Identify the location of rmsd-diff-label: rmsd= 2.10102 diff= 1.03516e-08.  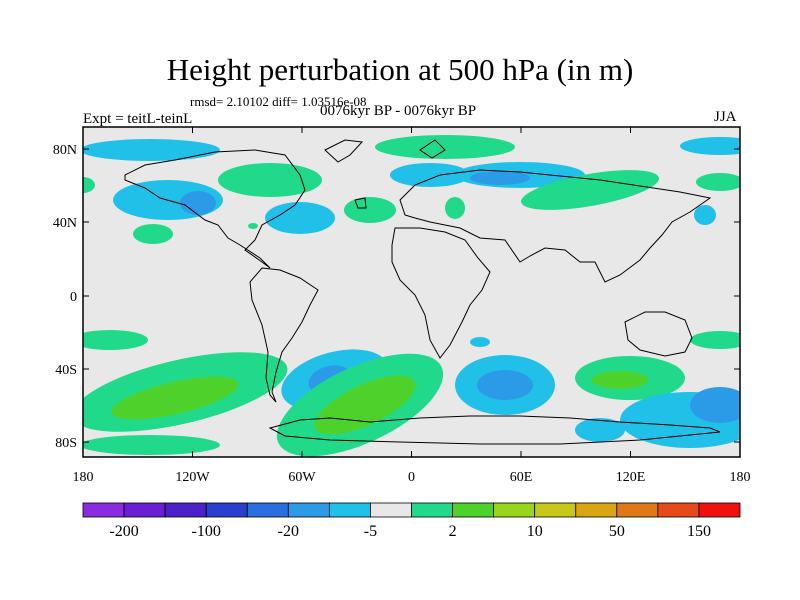
(278, 101).